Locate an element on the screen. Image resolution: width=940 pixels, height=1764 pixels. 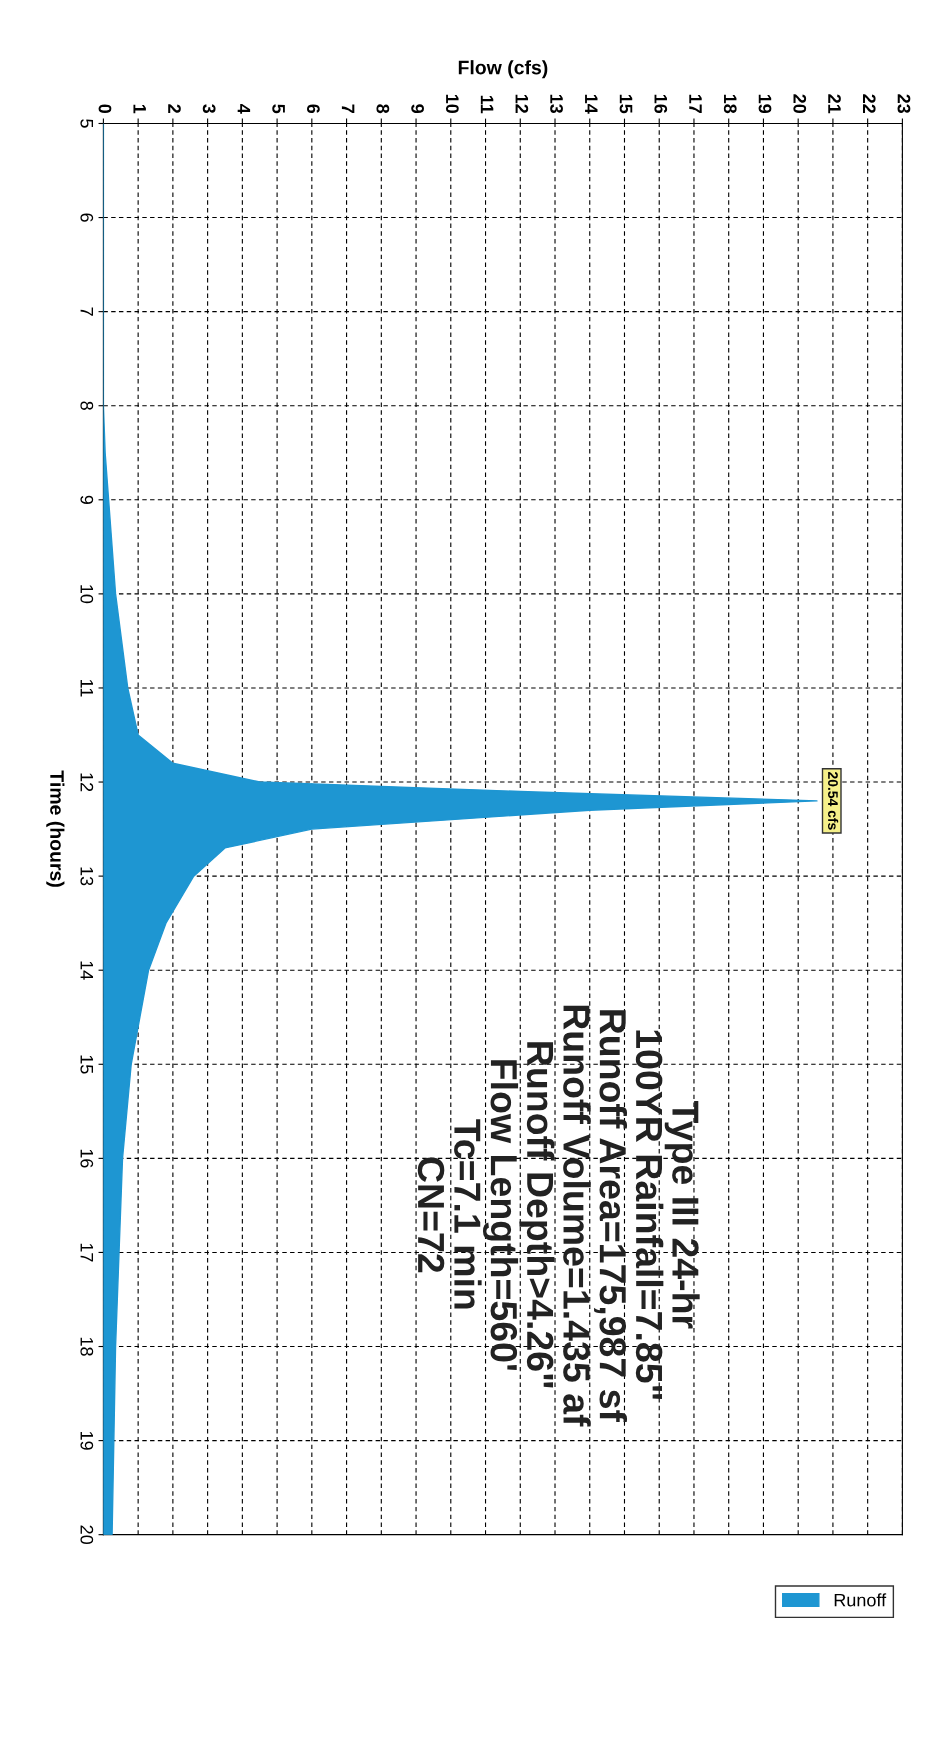
x-tick-label: 3 is located at coordinates (209, 109).